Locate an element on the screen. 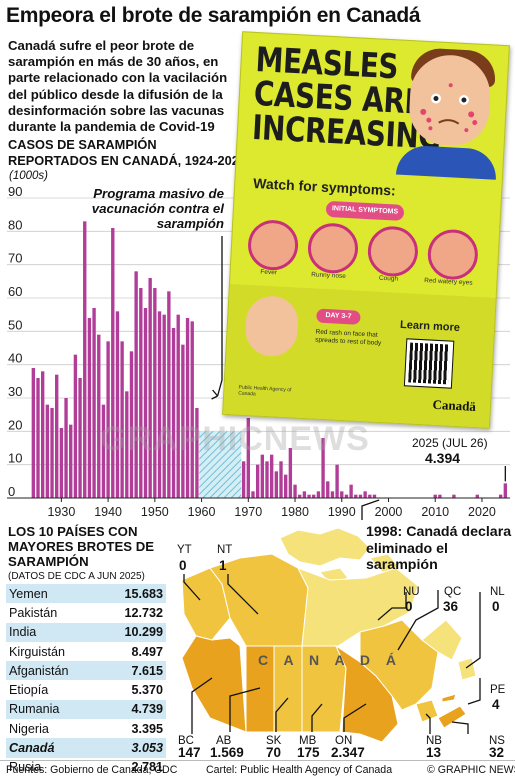  bar-1955 is located at coordinates (178, 406).